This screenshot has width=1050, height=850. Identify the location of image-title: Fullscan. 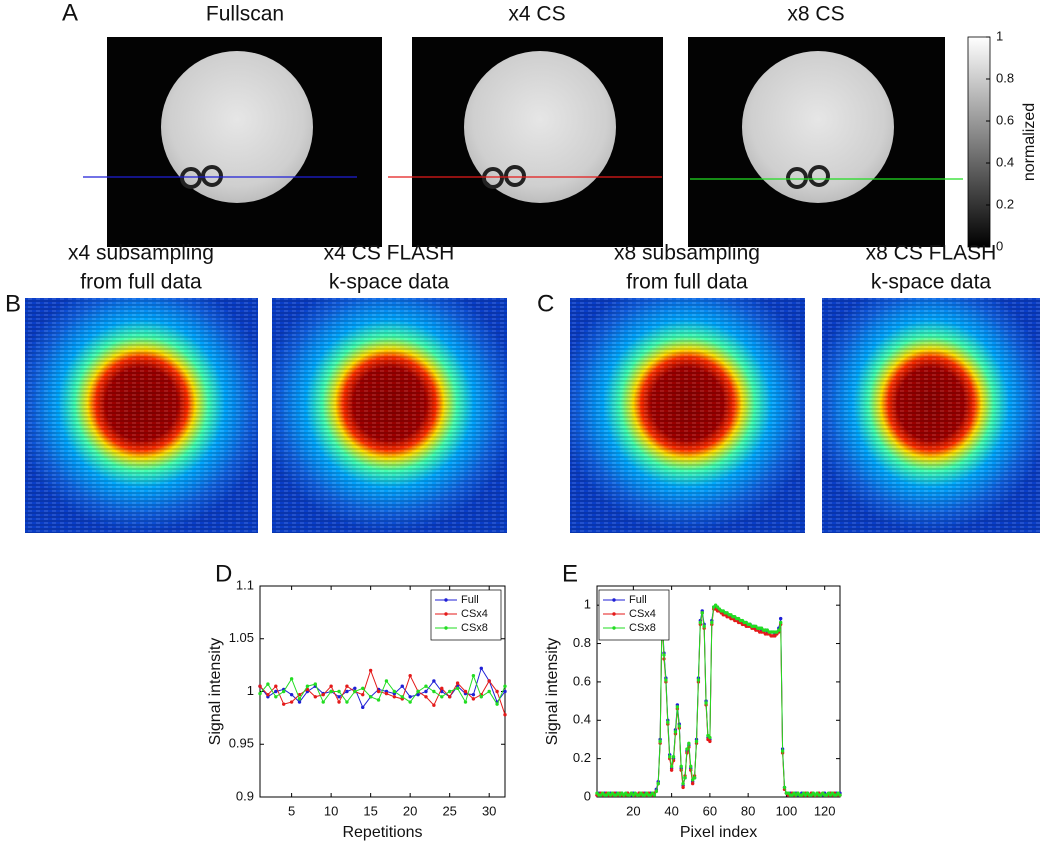
(245, 14).